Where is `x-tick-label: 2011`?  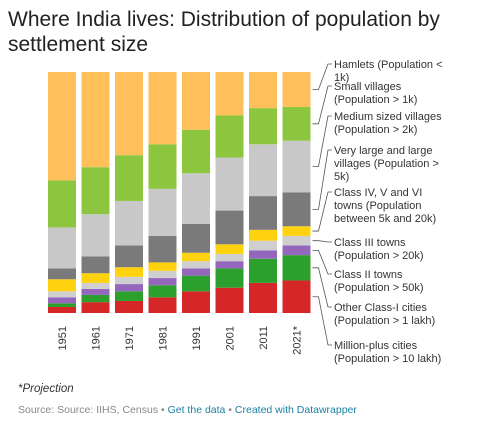 x-tick-label: 2011 is located at coordinates (264, 338).